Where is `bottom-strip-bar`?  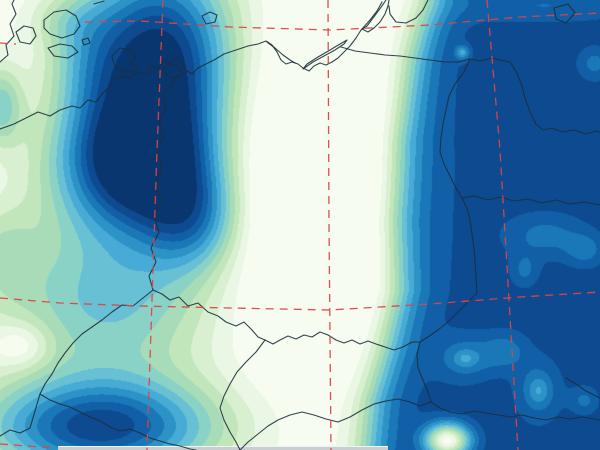
bottom-strip-bar is located at coordinates (223, 448).